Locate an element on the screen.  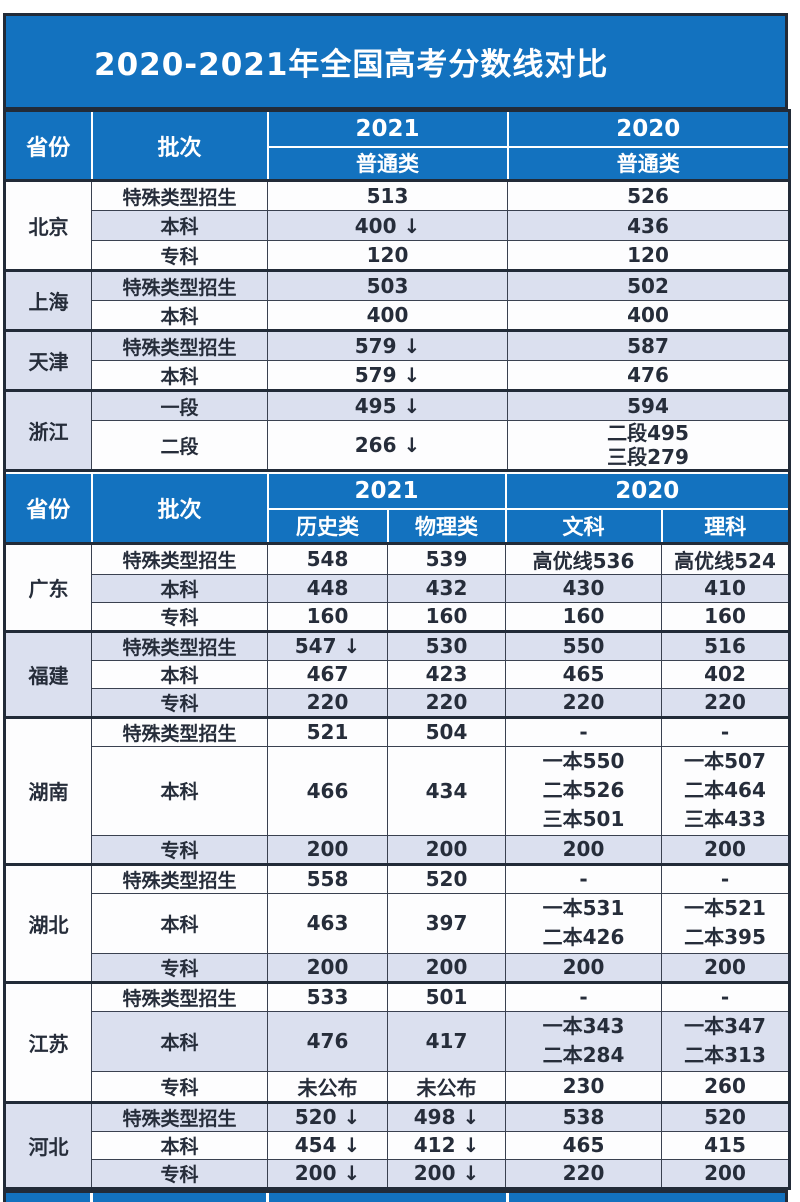
table-row: 本科 463 397 一本531 二本426 一本521 二本395 is located at coordinates (398, 923).